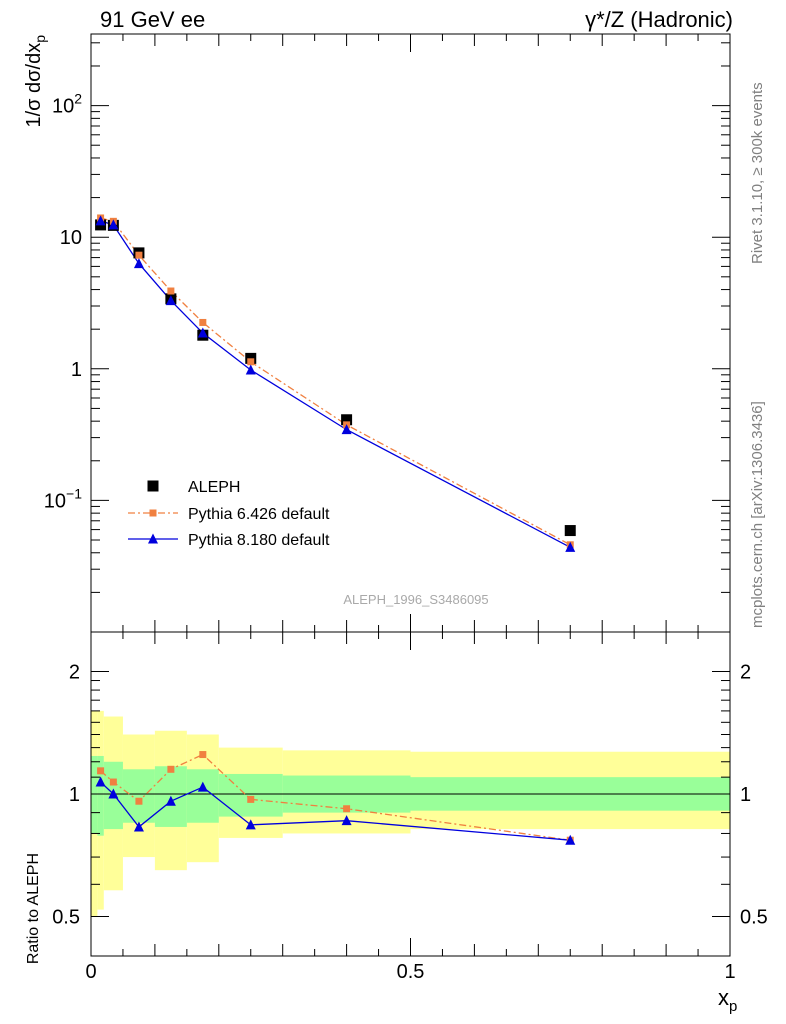 Image resolution: width=786 pixels, height=1024 pixels. I want to click on legend-marker-pythia8, so click(153, 538).